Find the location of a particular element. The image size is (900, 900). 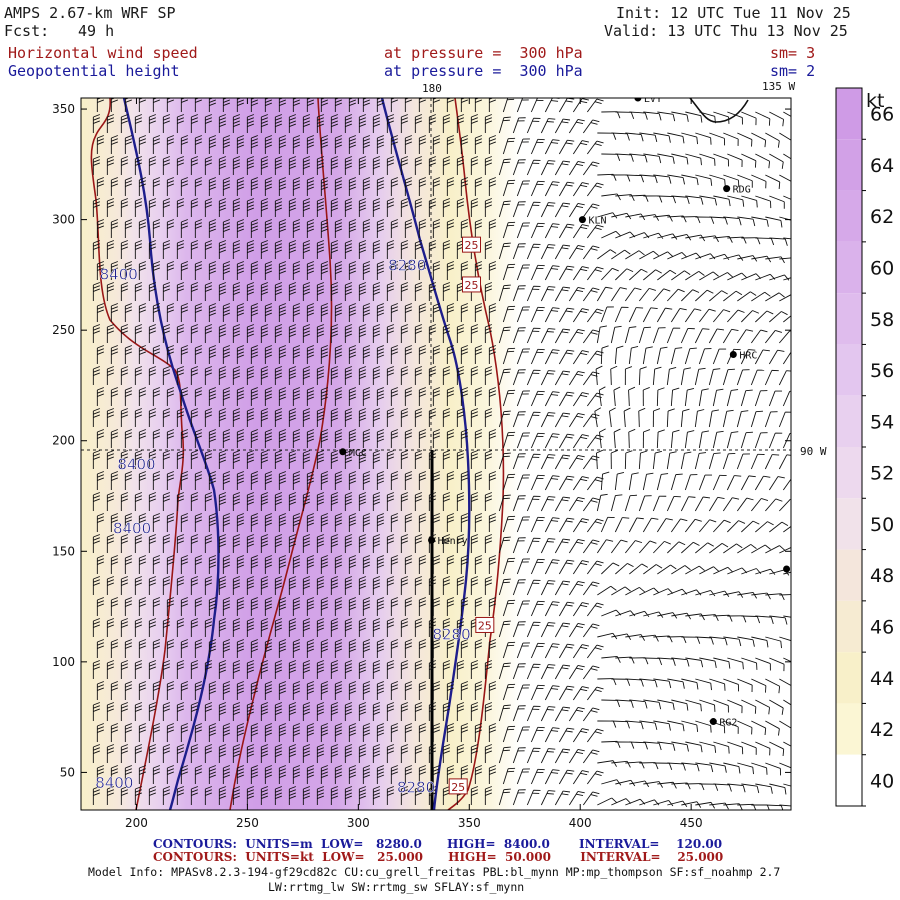

station-dot is located at coordinates (343, 452).